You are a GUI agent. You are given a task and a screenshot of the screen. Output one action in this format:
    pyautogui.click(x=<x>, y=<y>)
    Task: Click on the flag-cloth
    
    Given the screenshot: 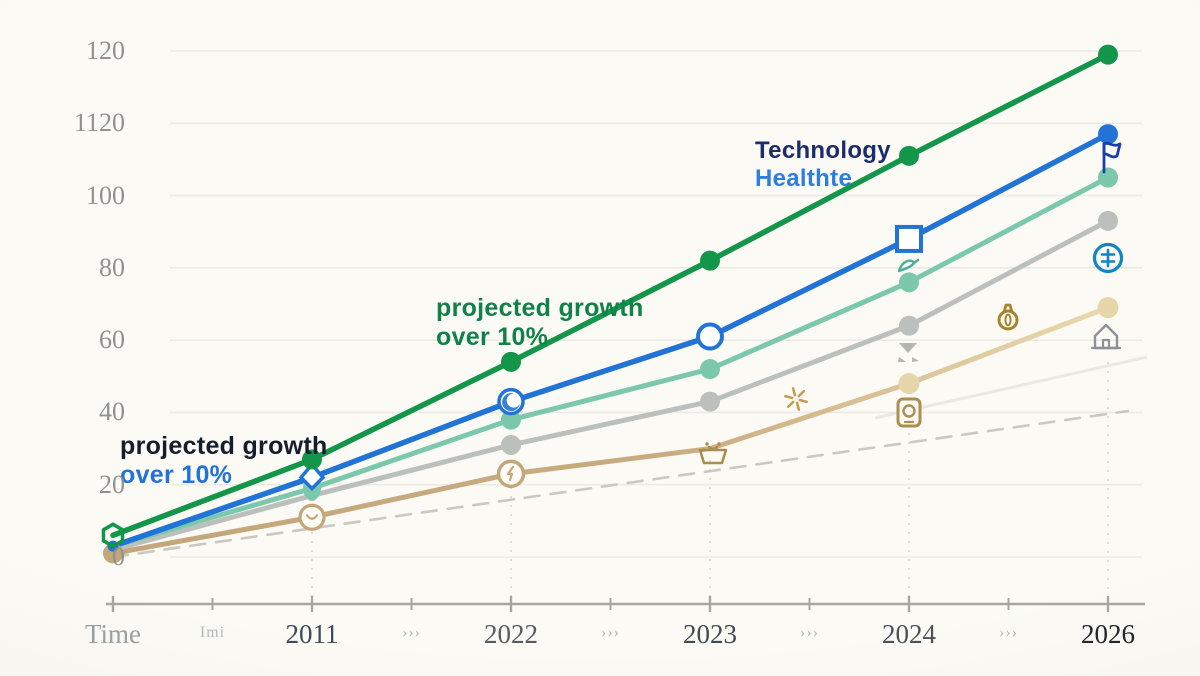 What is the action you would take?
    pyautogui.click(x=1112, y=150)
    